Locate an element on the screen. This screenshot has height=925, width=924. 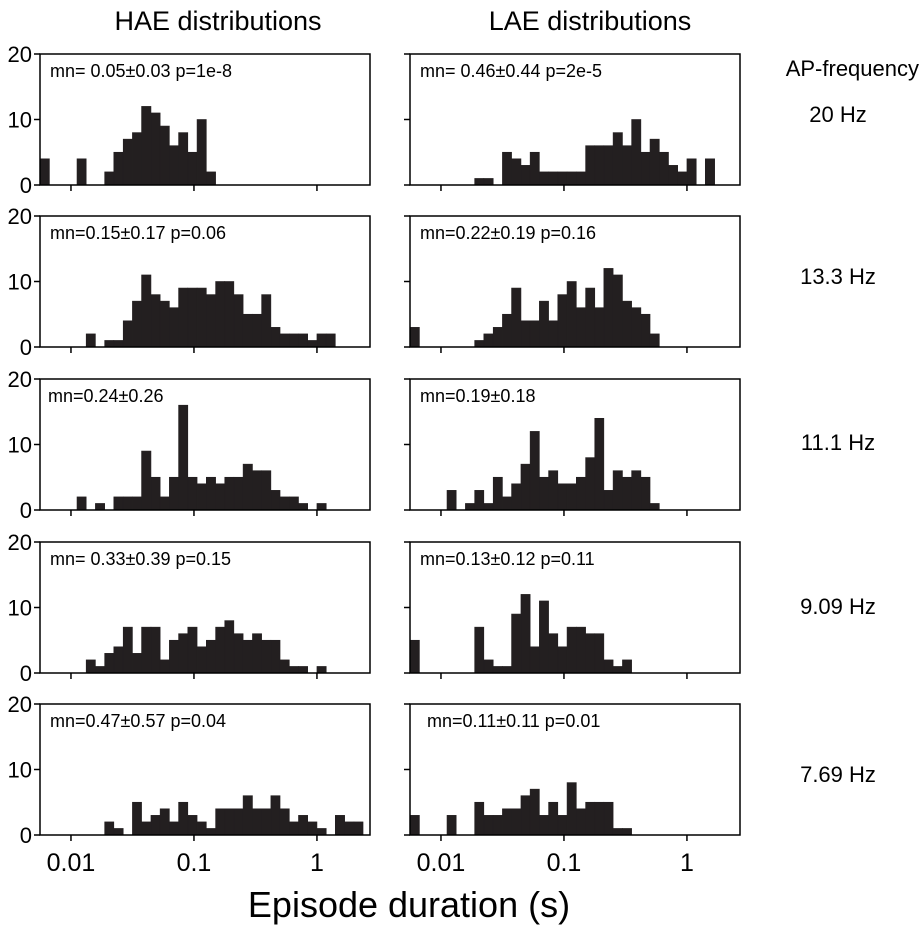
panel-annotation: mn=0.13±0.12 p=0.11 is located at coordinates (507, 559).